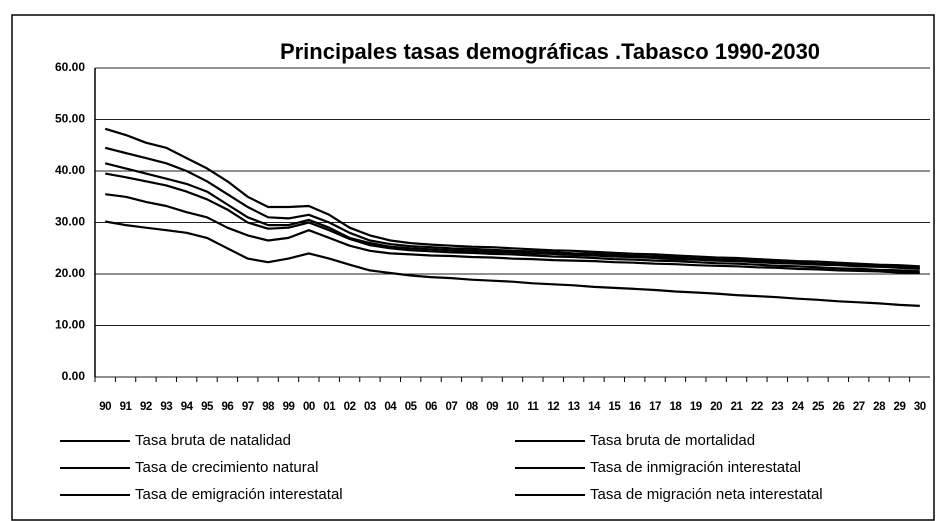 The width and height of the screenshot is (937, 521). Describe the element at coordinates (672, 440) in the screenshot. I see `legend-label: Tasa bruta de mortalidad` at that location.